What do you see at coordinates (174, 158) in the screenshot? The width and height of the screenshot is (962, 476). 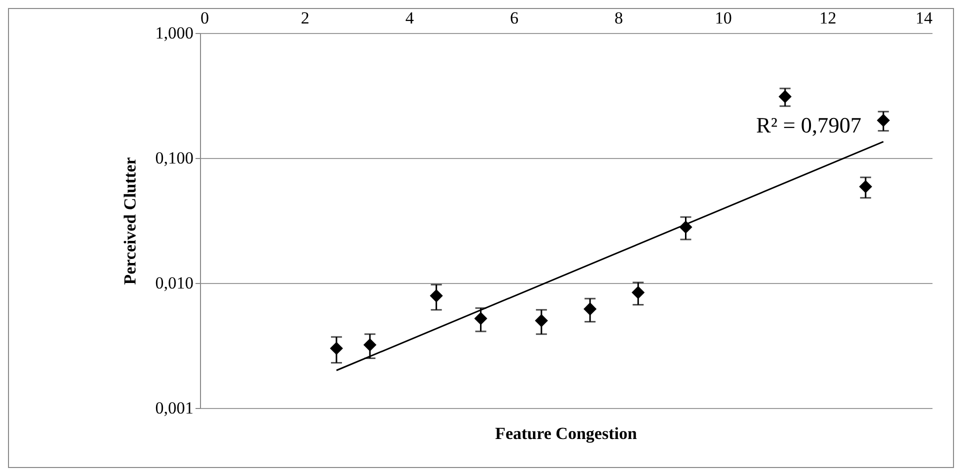 I see `y-tick-label: 0,100` at bounding box center [174, 158].